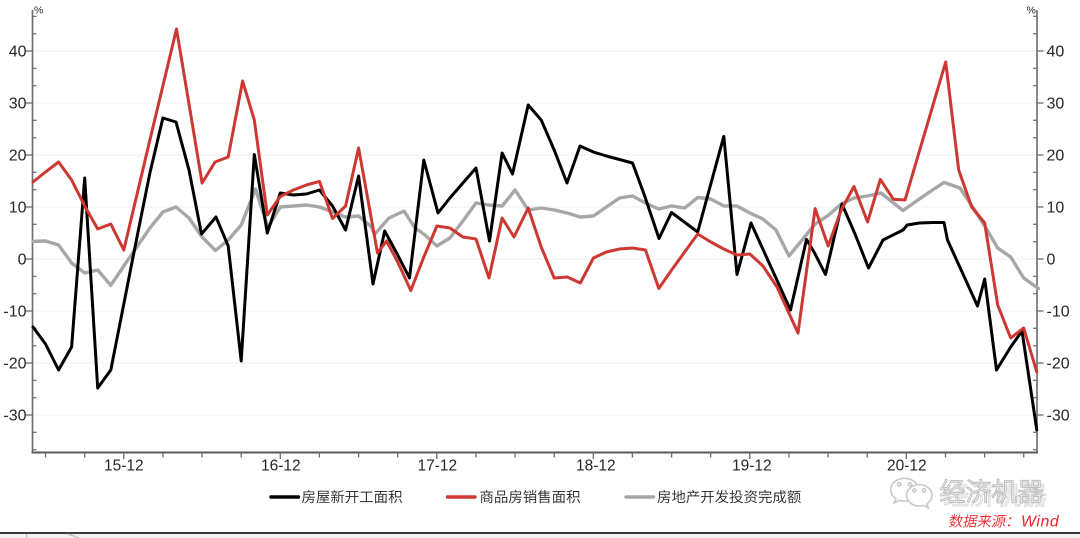 The image size is (1080, 538). Describe the element at coordinates (596, 466) in the screenshot. I see `svg-text: 18-12` at that location.